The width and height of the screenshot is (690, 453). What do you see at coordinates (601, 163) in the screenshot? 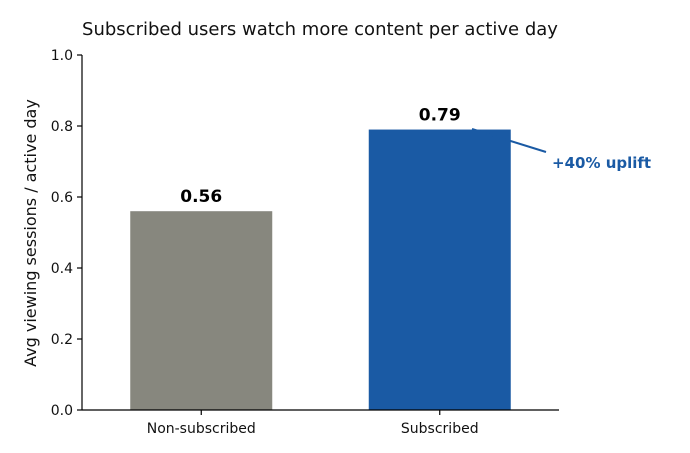
I see `annotation-text: +40% uplift` at bounding box center [601, 163].